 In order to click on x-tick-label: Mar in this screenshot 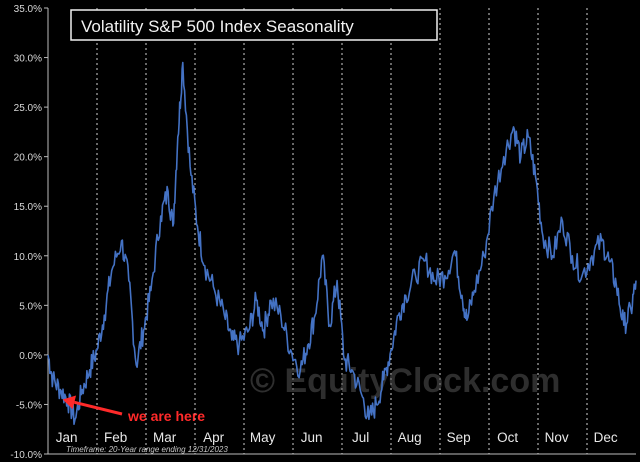, I will do `click(165, 437)`.